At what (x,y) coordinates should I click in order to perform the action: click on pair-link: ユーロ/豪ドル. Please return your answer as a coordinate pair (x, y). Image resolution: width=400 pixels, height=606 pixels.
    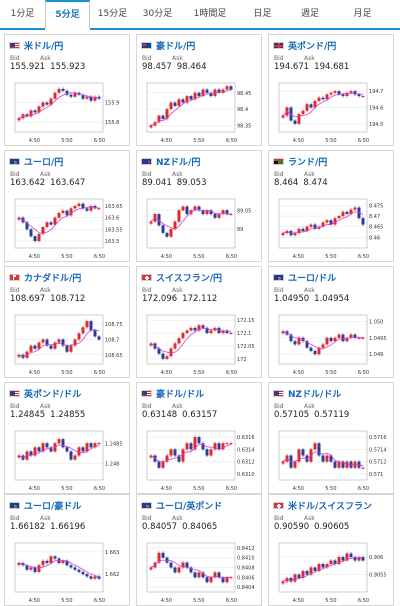
    Looking at the image, I should click on (53, 506).